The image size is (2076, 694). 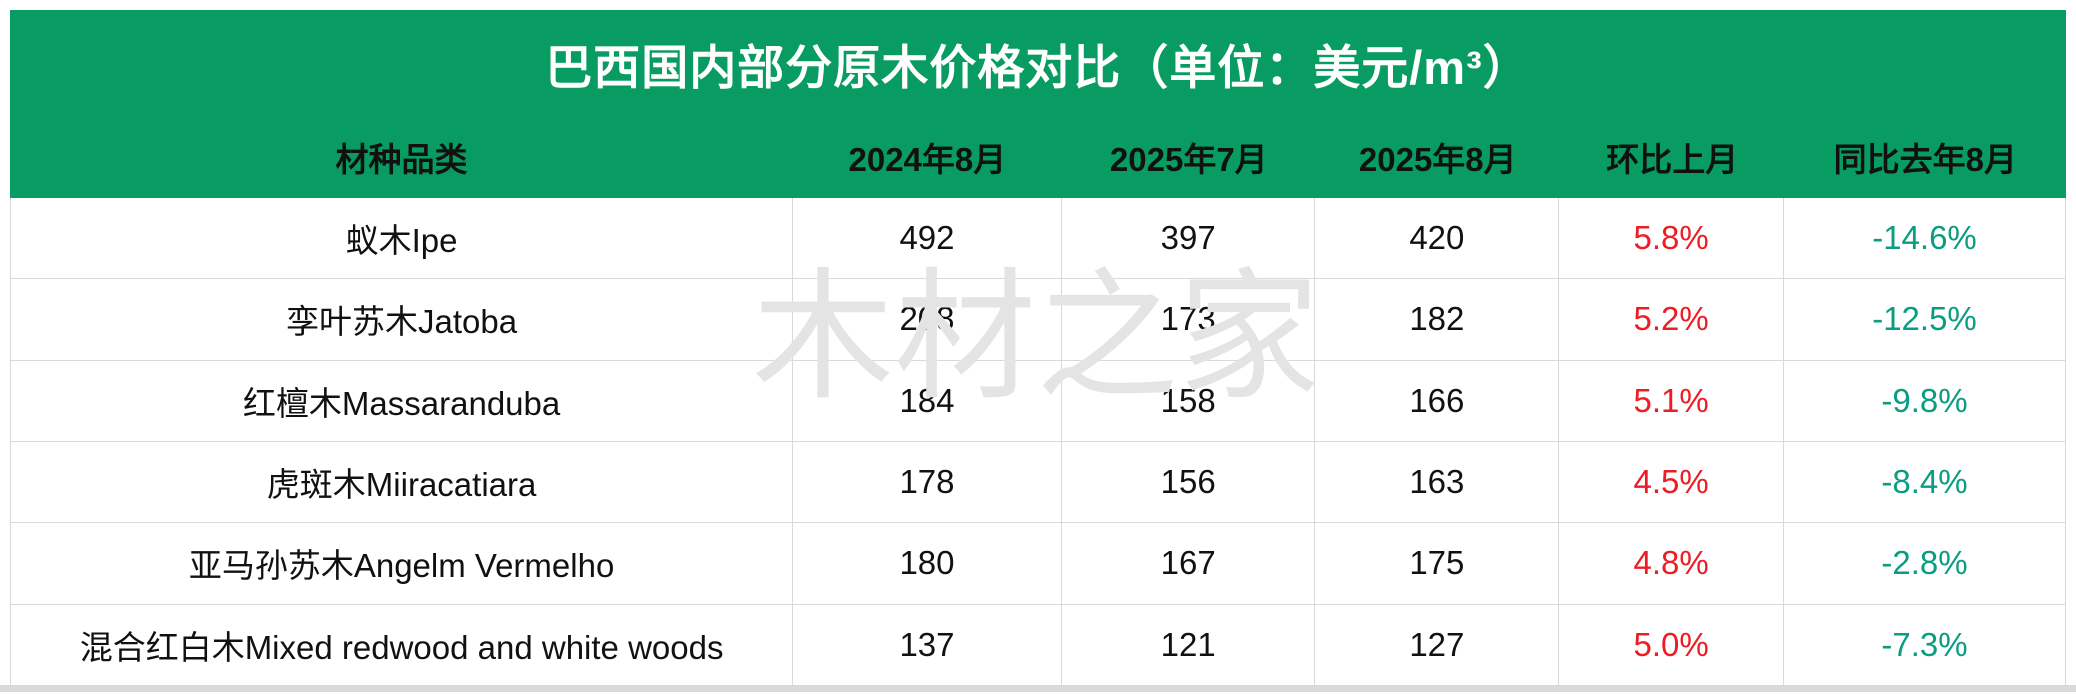 I want to click on species-name-cell: 蚁木Ipe, so click(x=402, y=238).